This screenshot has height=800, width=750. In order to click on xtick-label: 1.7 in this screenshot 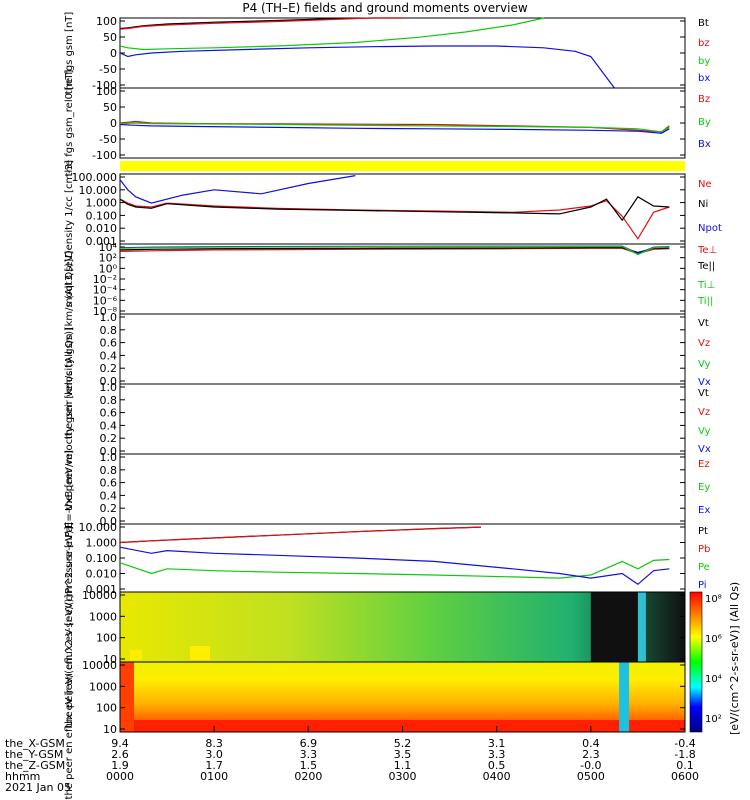, I will do `click(214, 765)`.